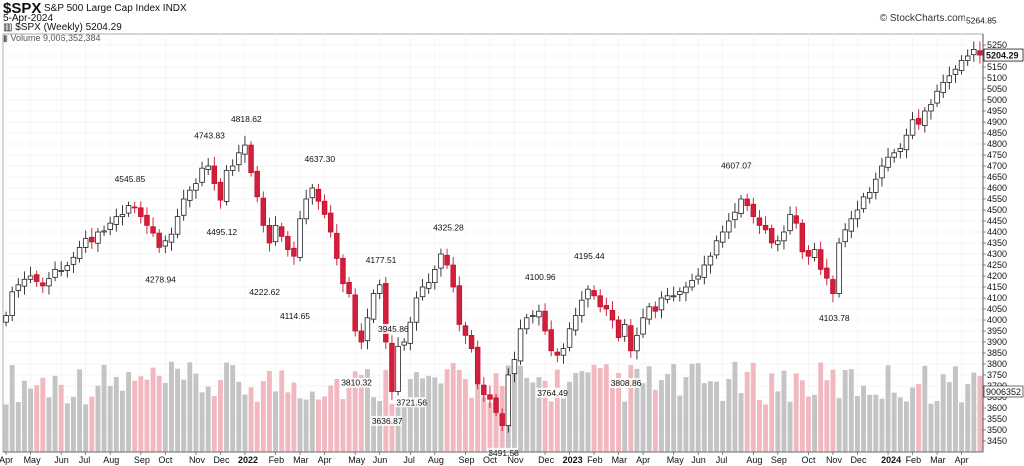 Image resolution: width=1024 pixels, height=466 pixels. I want to click on annotation-label: 4195.44, so click(589, 256).